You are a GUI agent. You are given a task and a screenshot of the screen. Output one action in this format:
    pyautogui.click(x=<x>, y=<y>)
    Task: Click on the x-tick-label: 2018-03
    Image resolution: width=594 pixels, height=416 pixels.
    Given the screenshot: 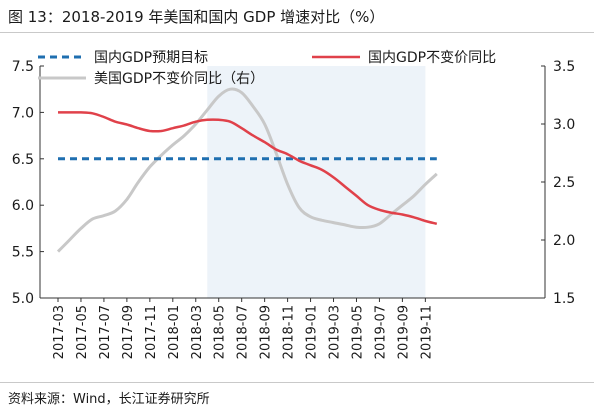 What is the action you would take?
    pyautogui.click(x=197, y=332)
    